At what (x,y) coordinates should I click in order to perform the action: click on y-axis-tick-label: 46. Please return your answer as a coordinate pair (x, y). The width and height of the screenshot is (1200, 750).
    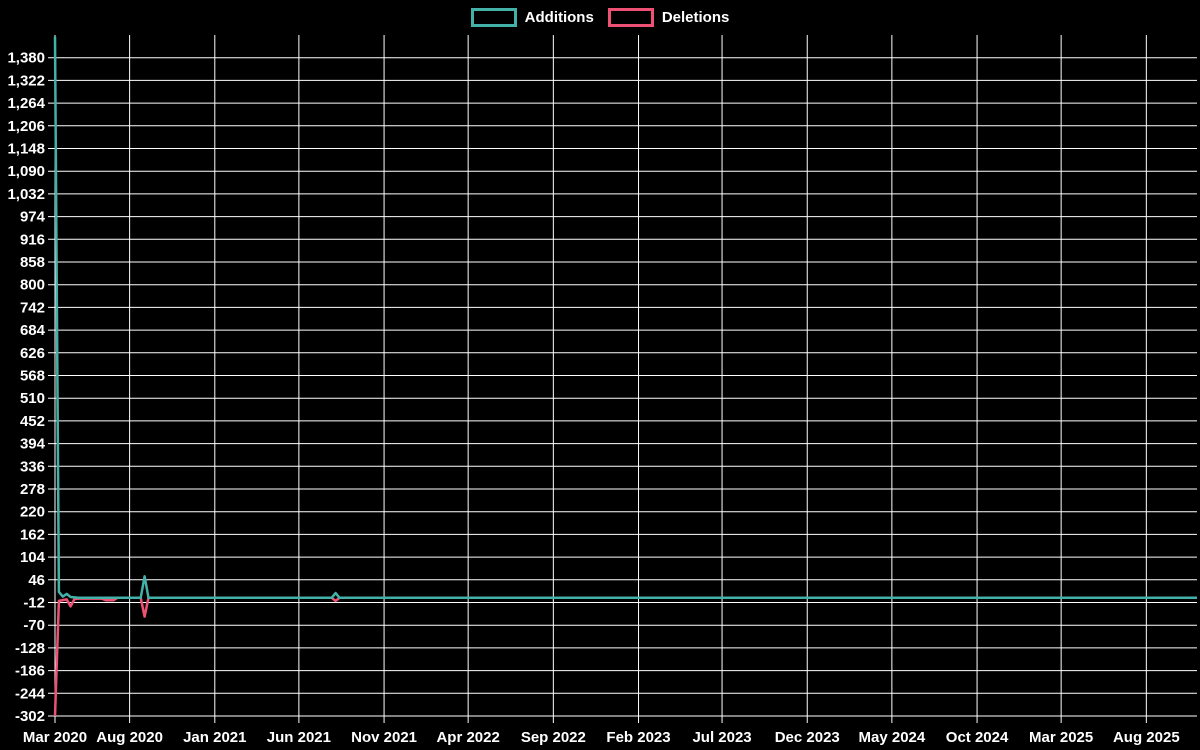
    Looking at the image, I should click on (36, 580).